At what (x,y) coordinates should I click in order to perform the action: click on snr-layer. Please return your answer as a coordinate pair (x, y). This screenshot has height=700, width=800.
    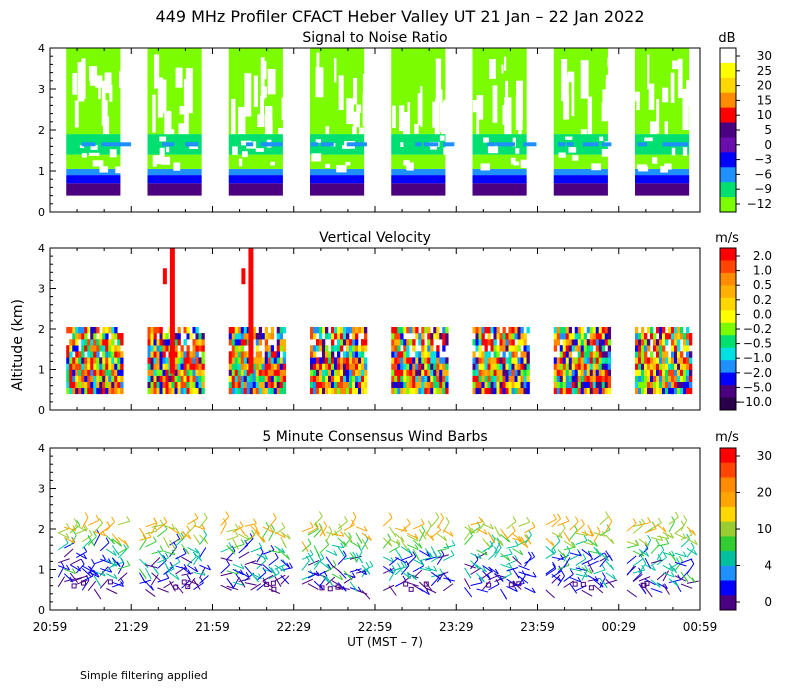
    Looking at the image, I should click on (255, 189).